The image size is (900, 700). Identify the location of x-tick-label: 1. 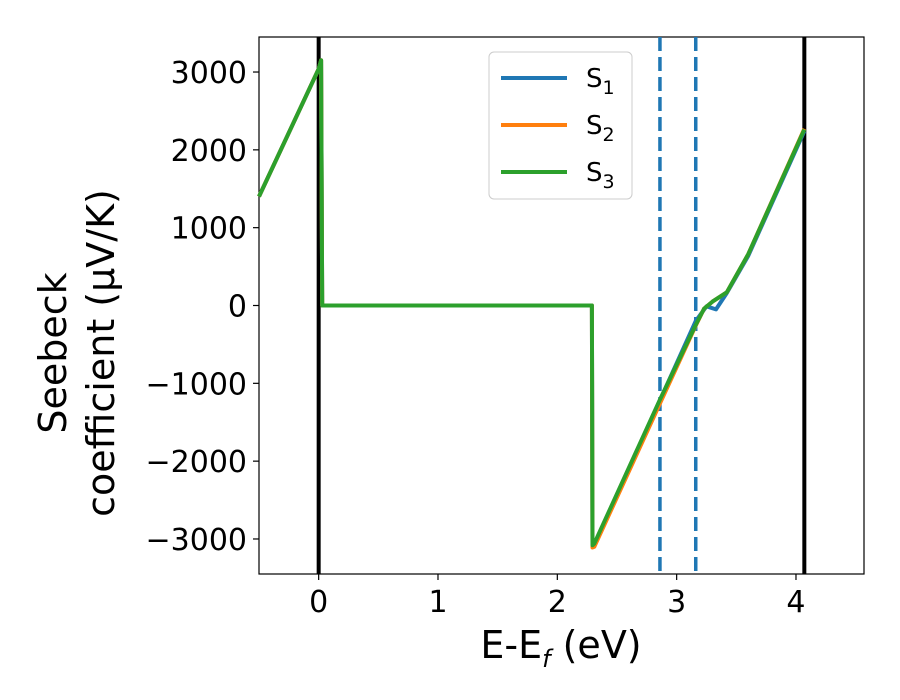
(437, 602).